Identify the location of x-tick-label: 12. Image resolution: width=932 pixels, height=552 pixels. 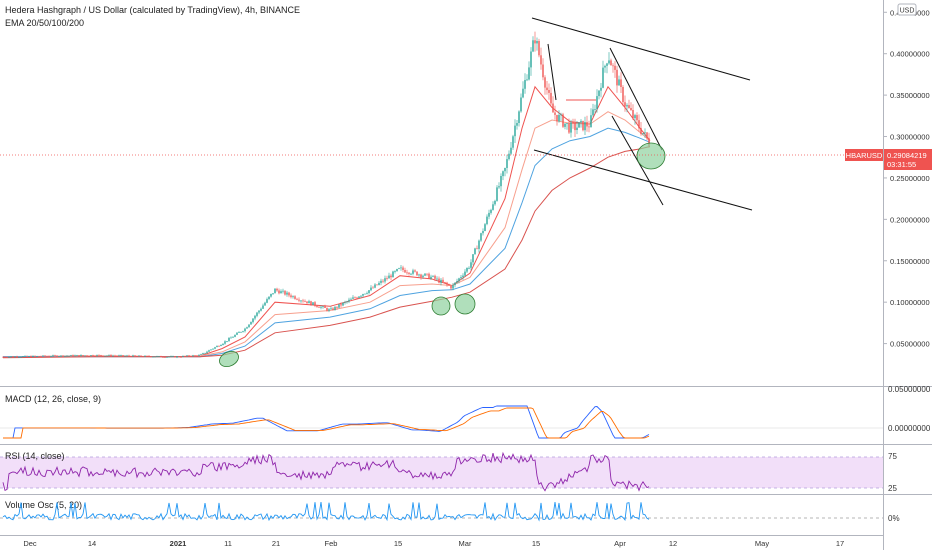
(673, 543).